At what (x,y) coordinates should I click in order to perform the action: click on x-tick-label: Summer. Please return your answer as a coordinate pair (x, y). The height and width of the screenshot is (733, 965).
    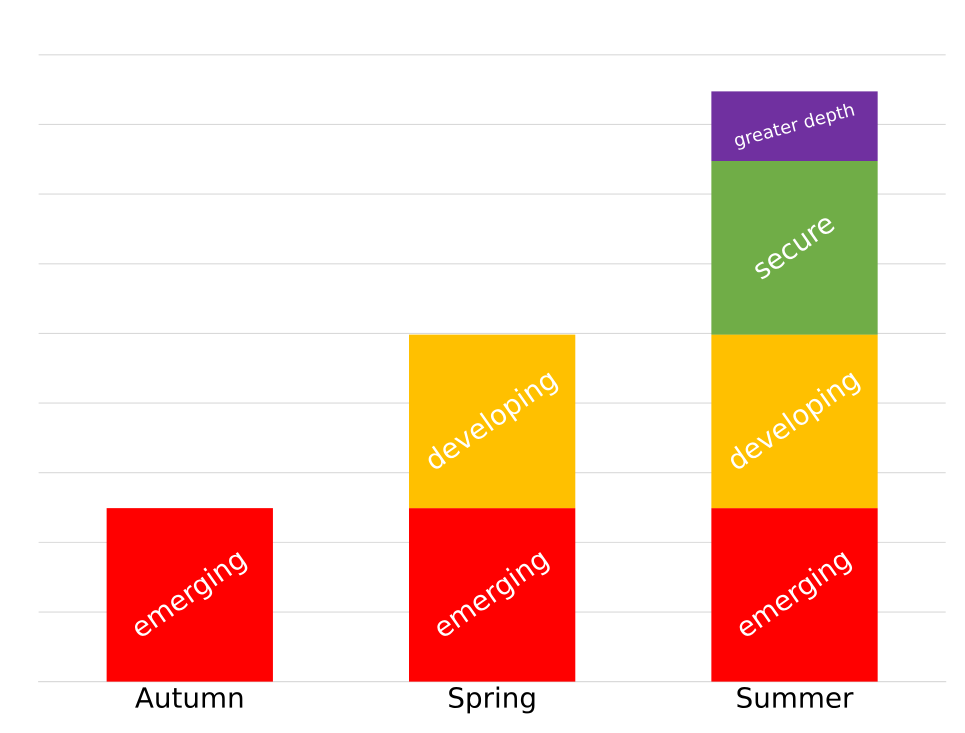
    Looking at the image, I should click on (795, 697).